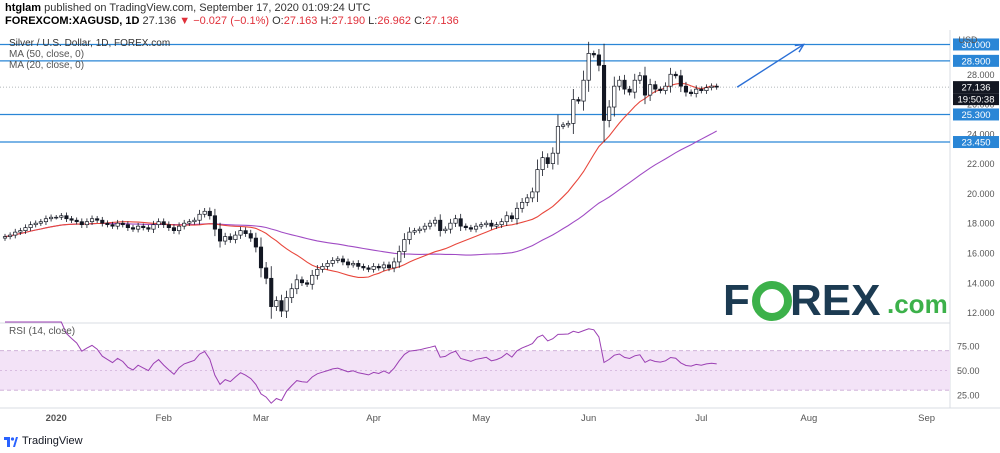 This screenshot has height=453, width=1000. Describe the element at coordinates (89, 43) in the screenshot. I see `legend-title: Silver / U.S. Dollar, 1D, FOREX.com` at that location.